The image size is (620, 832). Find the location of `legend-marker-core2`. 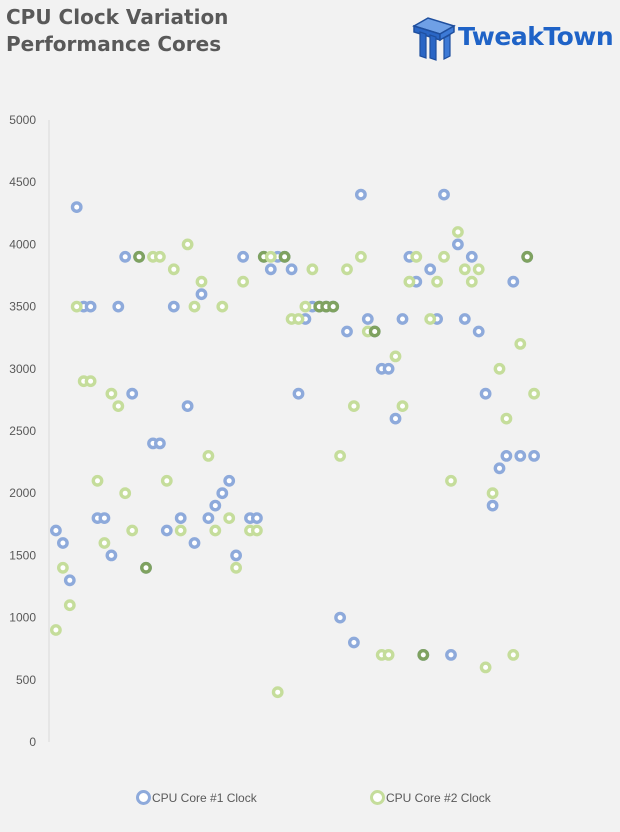

legend-marker-core2 is located at coordinates (377, 797).